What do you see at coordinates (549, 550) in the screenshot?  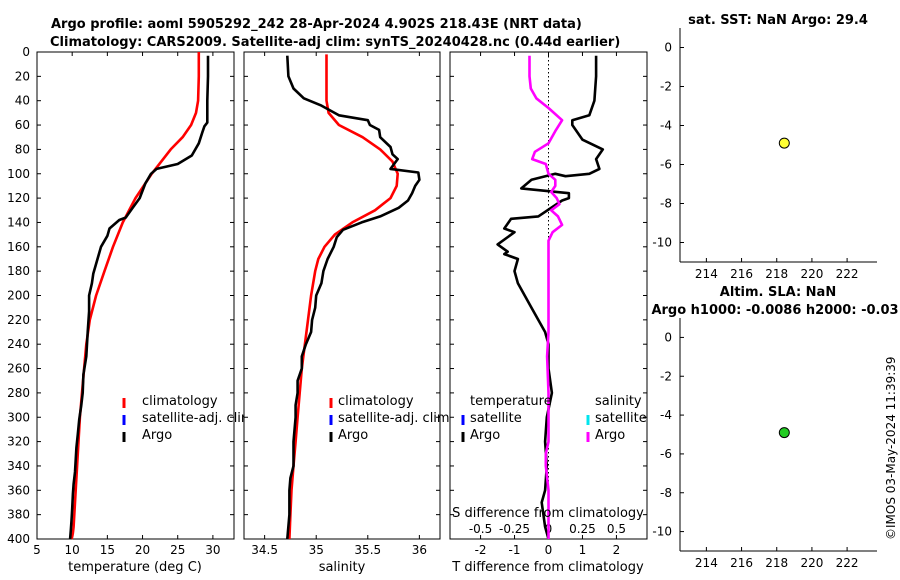 I see `x-tick-label: 0` at bounding box center [549, 550].